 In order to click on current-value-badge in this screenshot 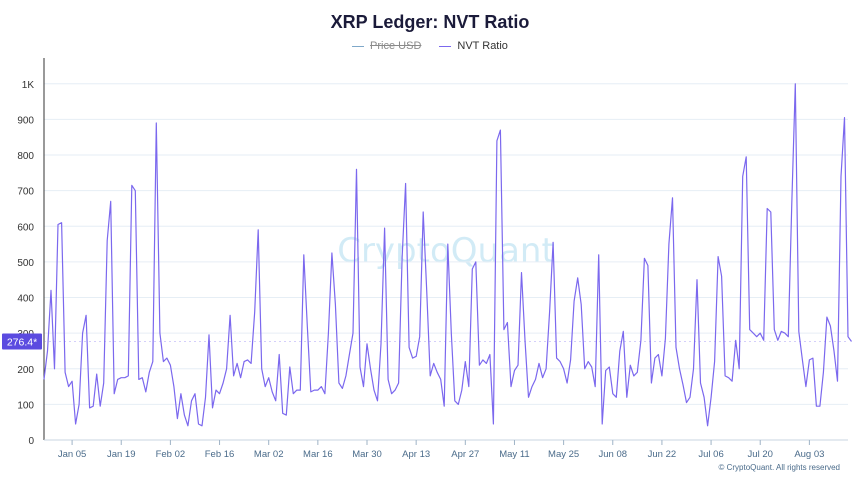, I will do `click(22, 341)`.